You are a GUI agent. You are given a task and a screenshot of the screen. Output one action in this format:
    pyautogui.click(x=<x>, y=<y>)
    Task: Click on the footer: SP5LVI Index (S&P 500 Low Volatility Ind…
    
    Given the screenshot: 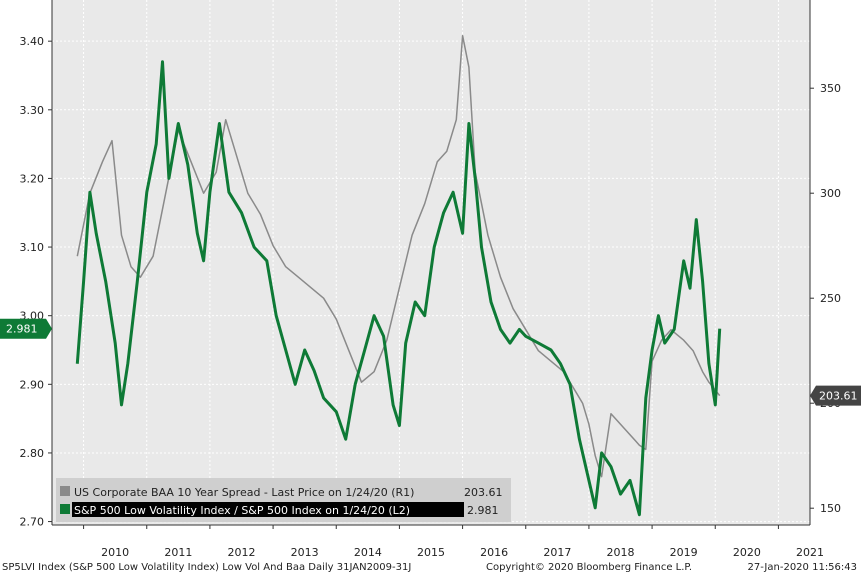 What is the action you would take?
    pyautogui.click(x=430, y=568)
    